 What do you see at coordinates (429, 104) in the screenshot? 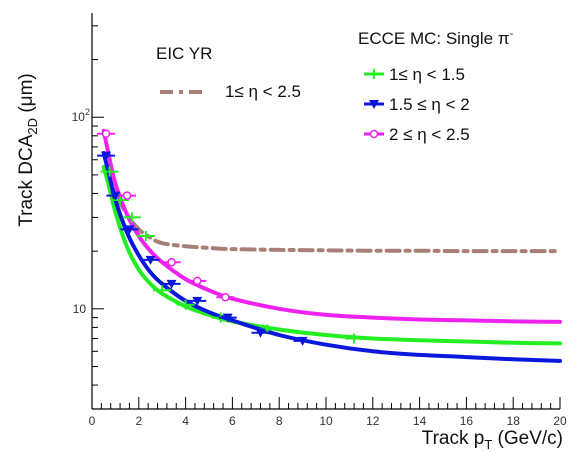
I see `legend-label-right-1: 1.5 ≤ η < 2` at bounding box center [429, 104].